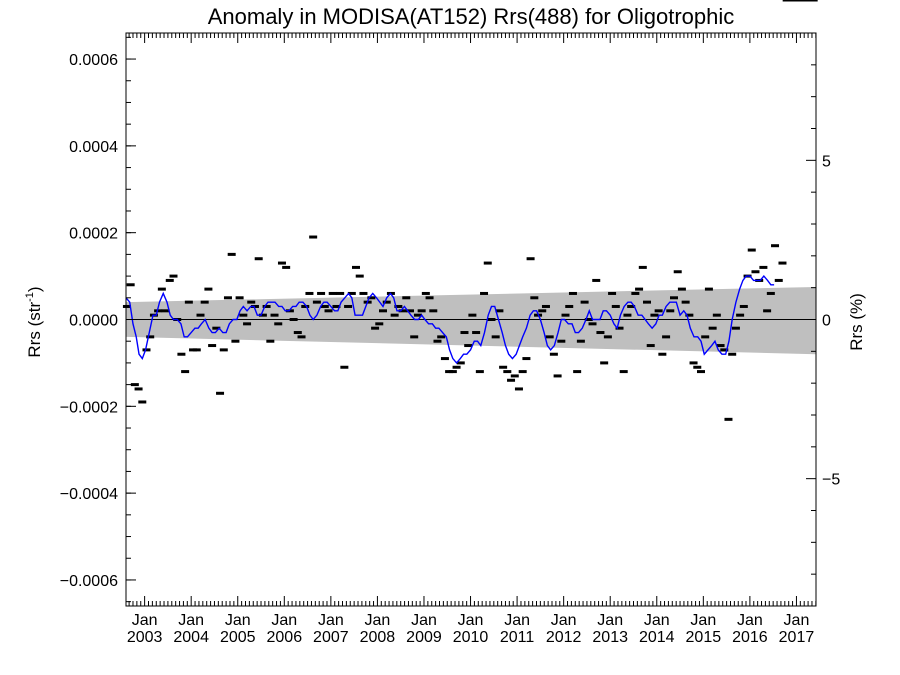  I want to click on x-tick-year-label: 2017, so click(797, 637).